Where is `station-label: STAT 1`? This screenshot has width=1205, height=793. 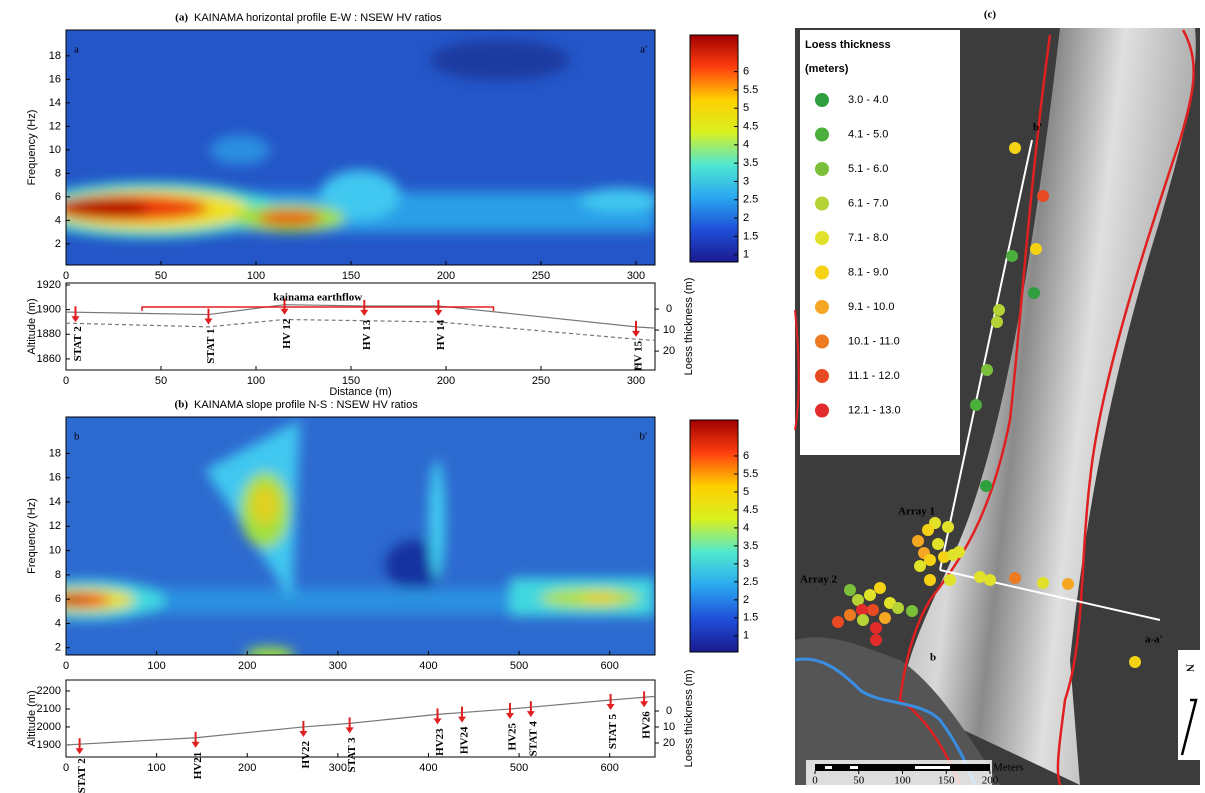
station-label: STAT 1 is located at coordinates (211, 346).